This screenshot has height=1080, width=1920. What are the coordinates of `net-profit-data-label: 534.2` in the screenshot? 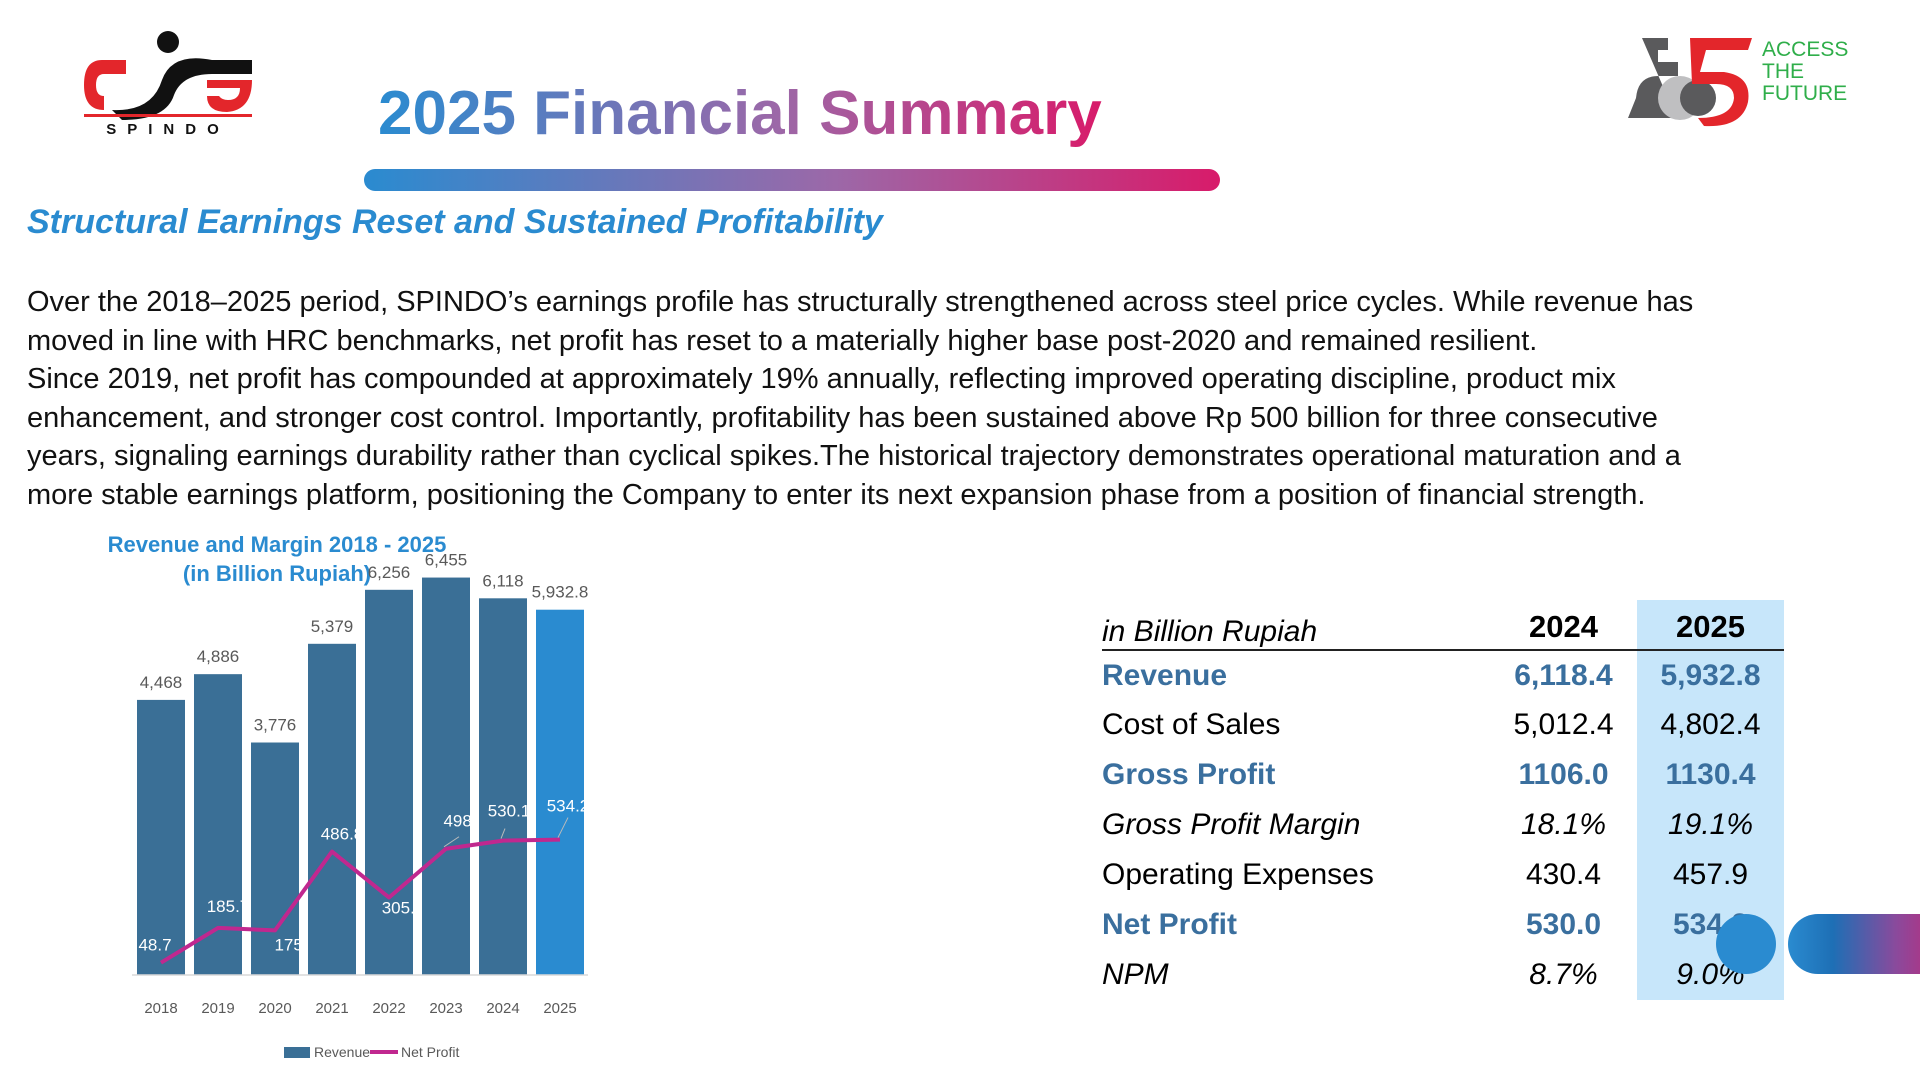 It's located at (568, 806).